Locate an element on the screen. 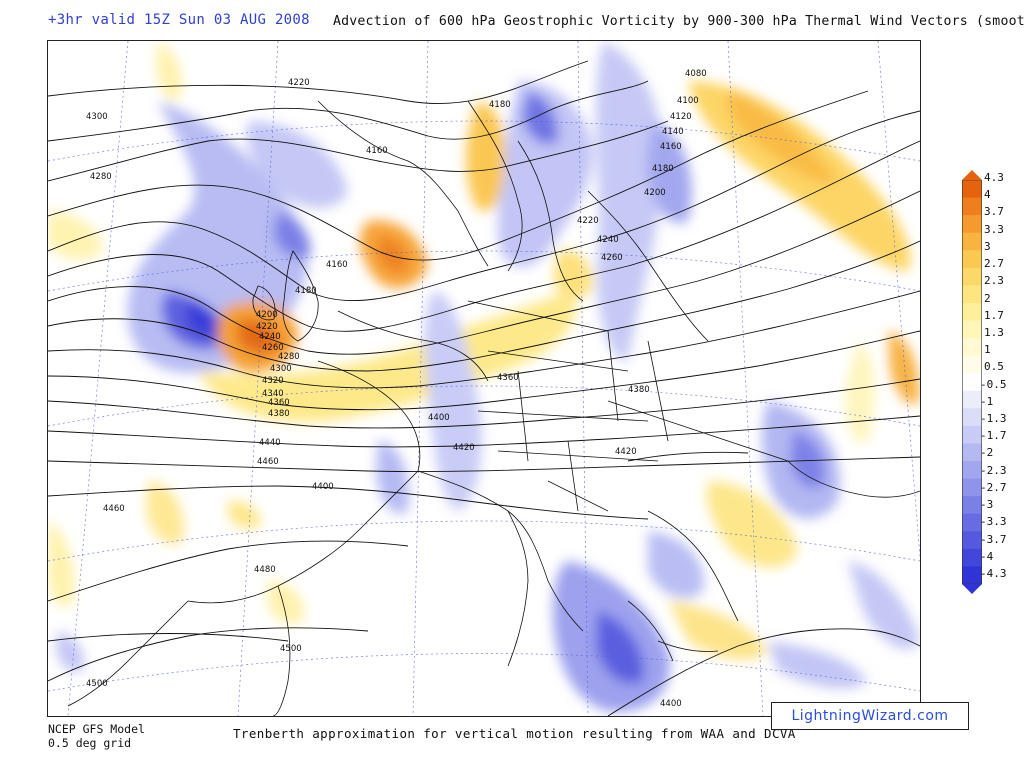  grid-resolution: 0.5 deg grid is located at coordinates (90, 743).